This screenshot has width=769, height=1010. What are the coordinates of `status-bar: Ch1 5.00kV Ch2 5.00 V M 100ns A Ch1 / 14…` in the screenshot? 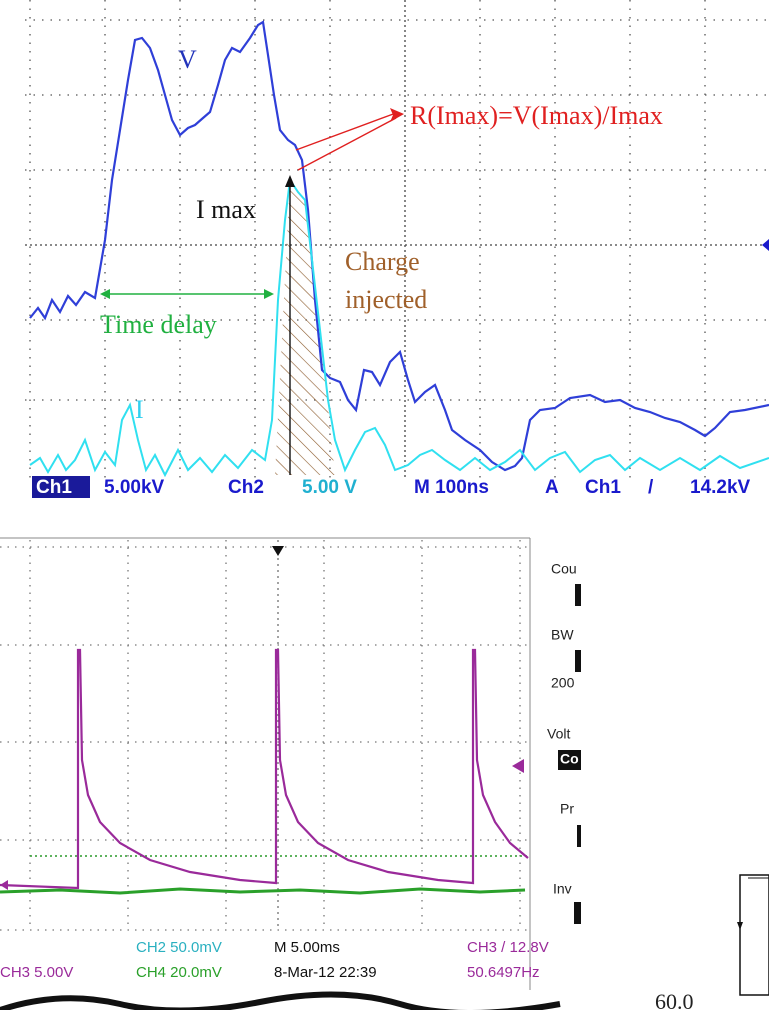 It's located at (391, 487).